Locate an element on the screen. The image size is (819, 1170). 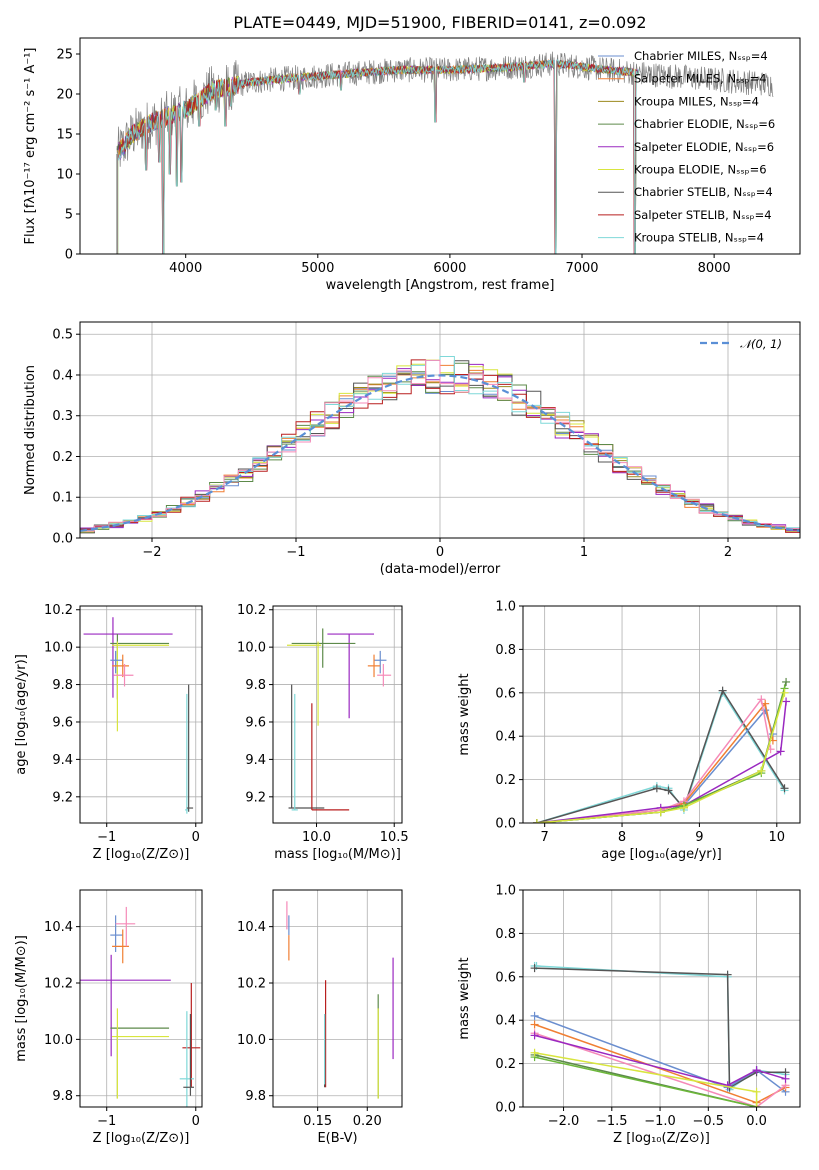
x-tick-label: 5000 is located at coordinates (317, 268).